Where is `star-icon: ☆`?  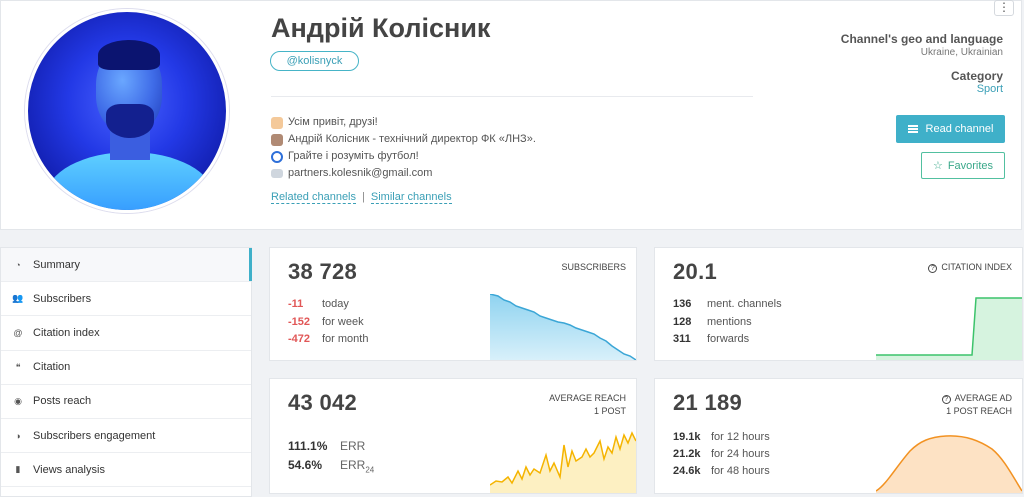 star-icon: ☆ is located at coordinates (937, 166).